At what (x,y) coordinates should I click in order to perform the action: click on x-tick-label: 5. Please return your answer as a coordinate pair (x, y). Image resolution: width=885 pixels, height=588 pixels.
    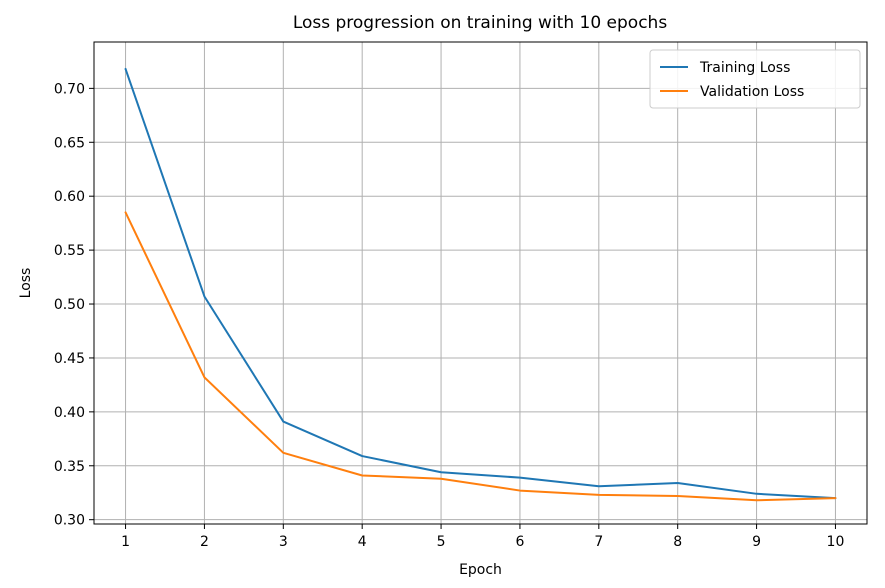
    Looking at the image, I should click on (441, 542).